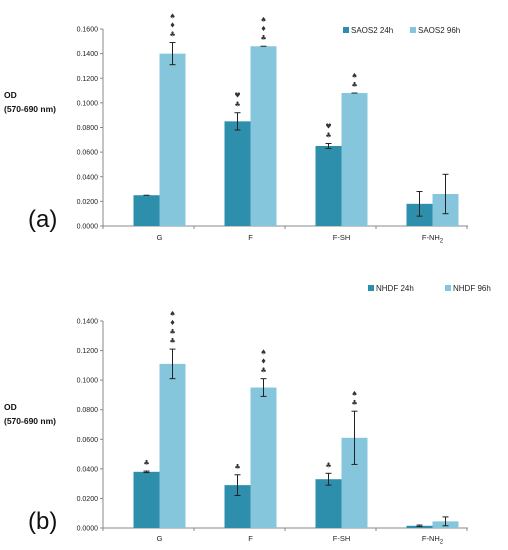  What do you see at coordinates (372, 30) in the screenshot?
I see `legend-label: SAOS2 24h` at bounding box center [372, 30].